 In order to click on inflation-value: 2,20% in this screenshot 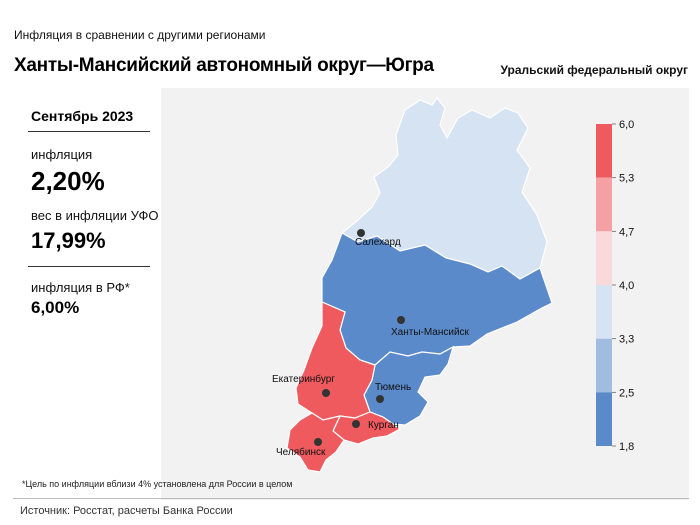, I will do `click(68, 181)`.